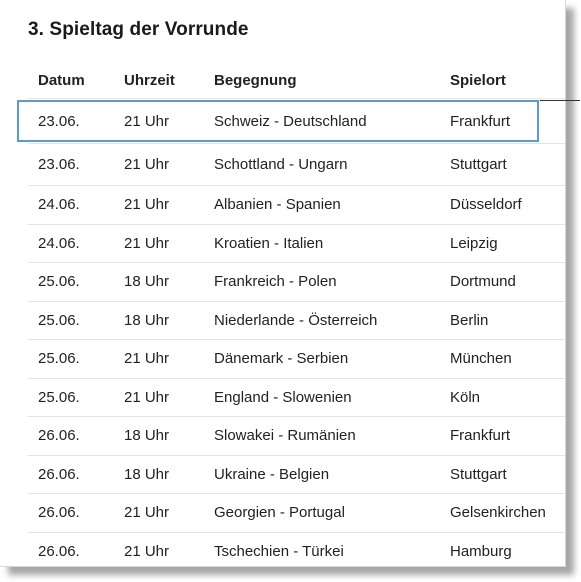 Image resolution: width=581 pixels, height=582 pixels. I want to click on row-match: Niederlande - Österreich, so click(296, 320).